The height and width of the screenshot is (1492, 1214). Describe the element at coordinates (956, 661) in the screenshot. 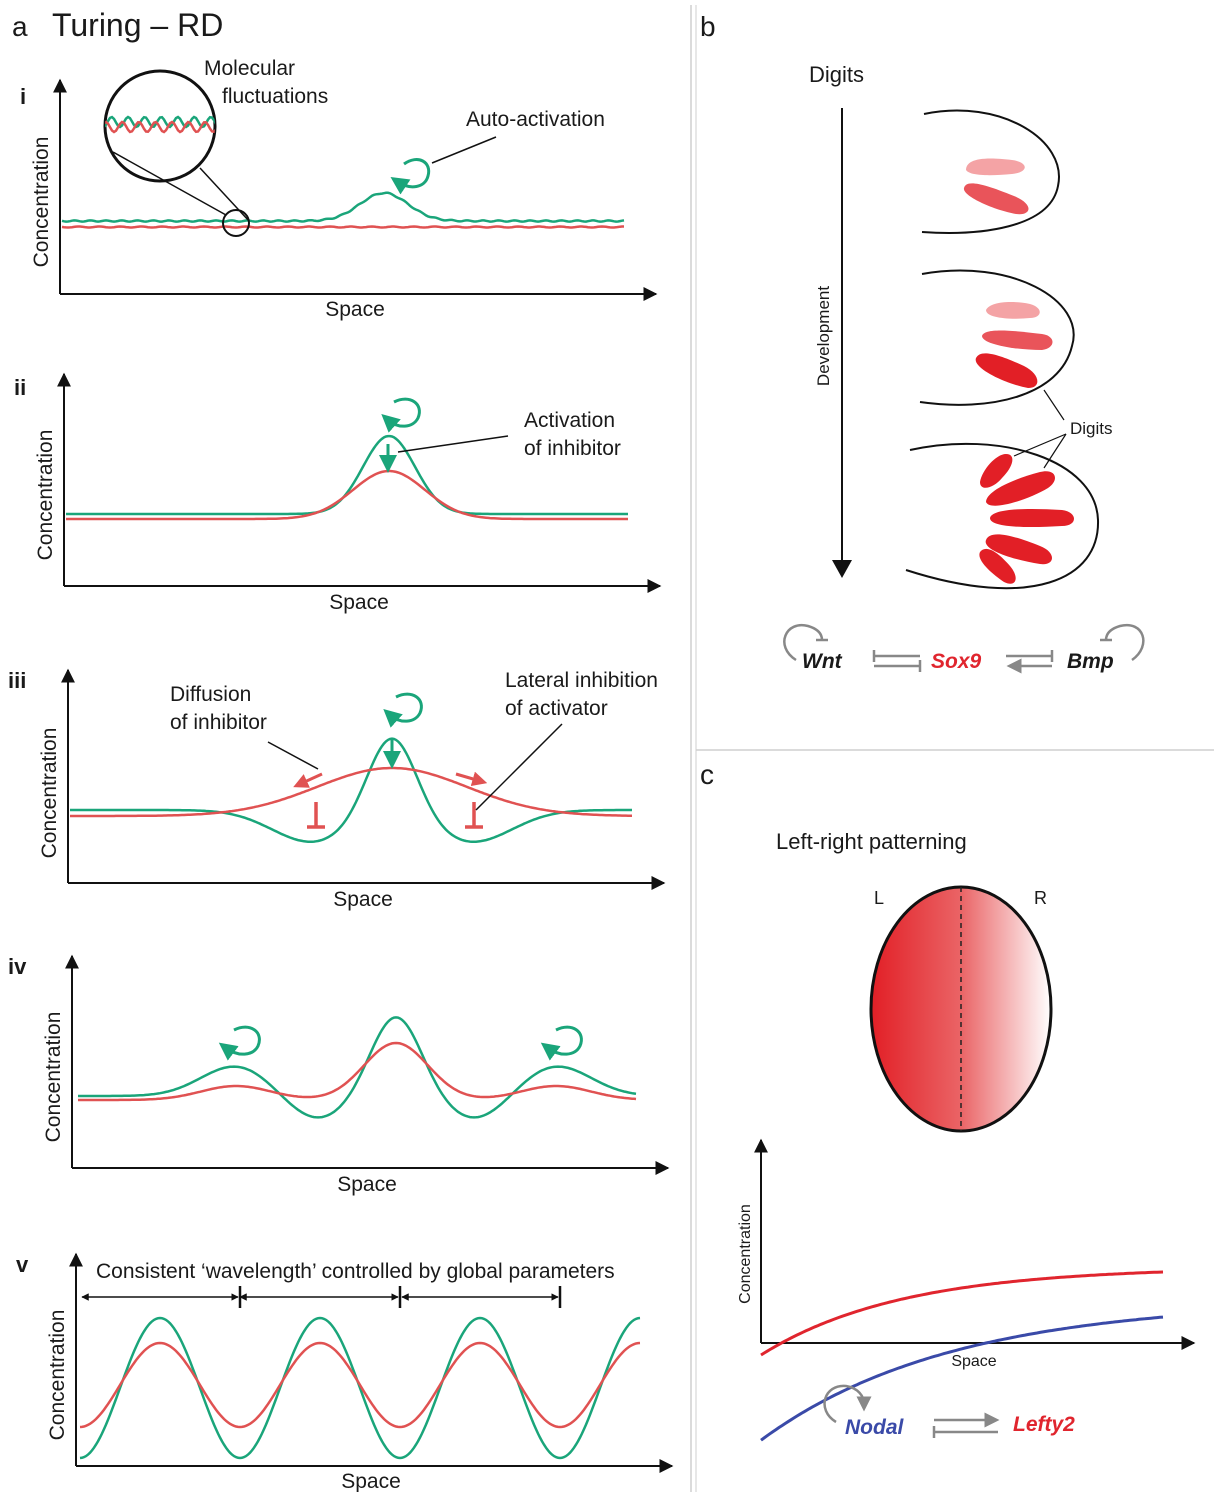

I see `gene-sox9: Sox9` at that location.